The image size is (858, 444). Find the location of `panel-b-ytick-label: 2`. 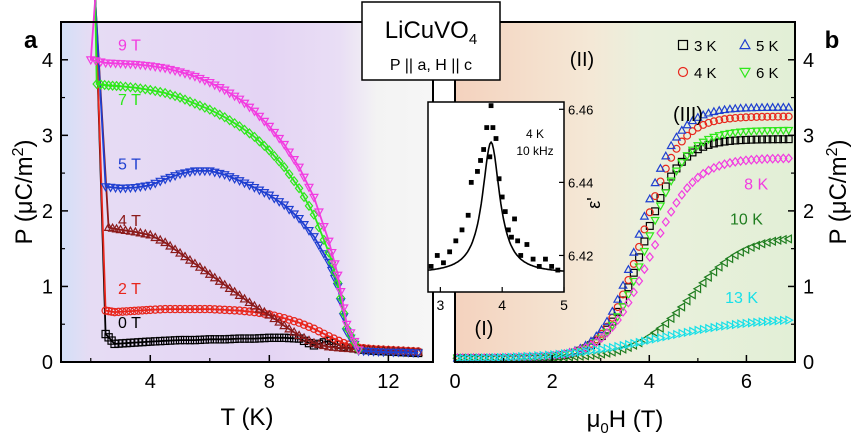

panel-b-ytick-label: 2 is located at coordinates (808, 212).